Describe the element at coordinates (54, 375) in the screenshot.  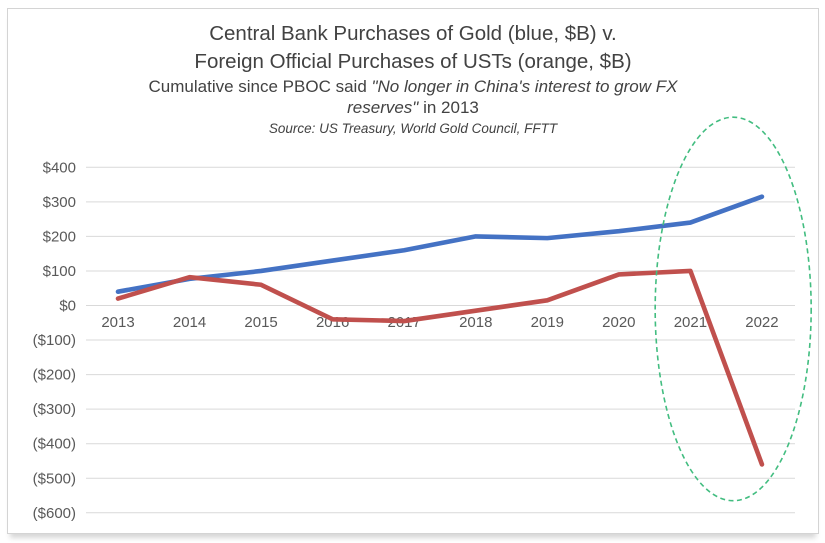
I see `y-axis-tick-label: ($200)` at that location.